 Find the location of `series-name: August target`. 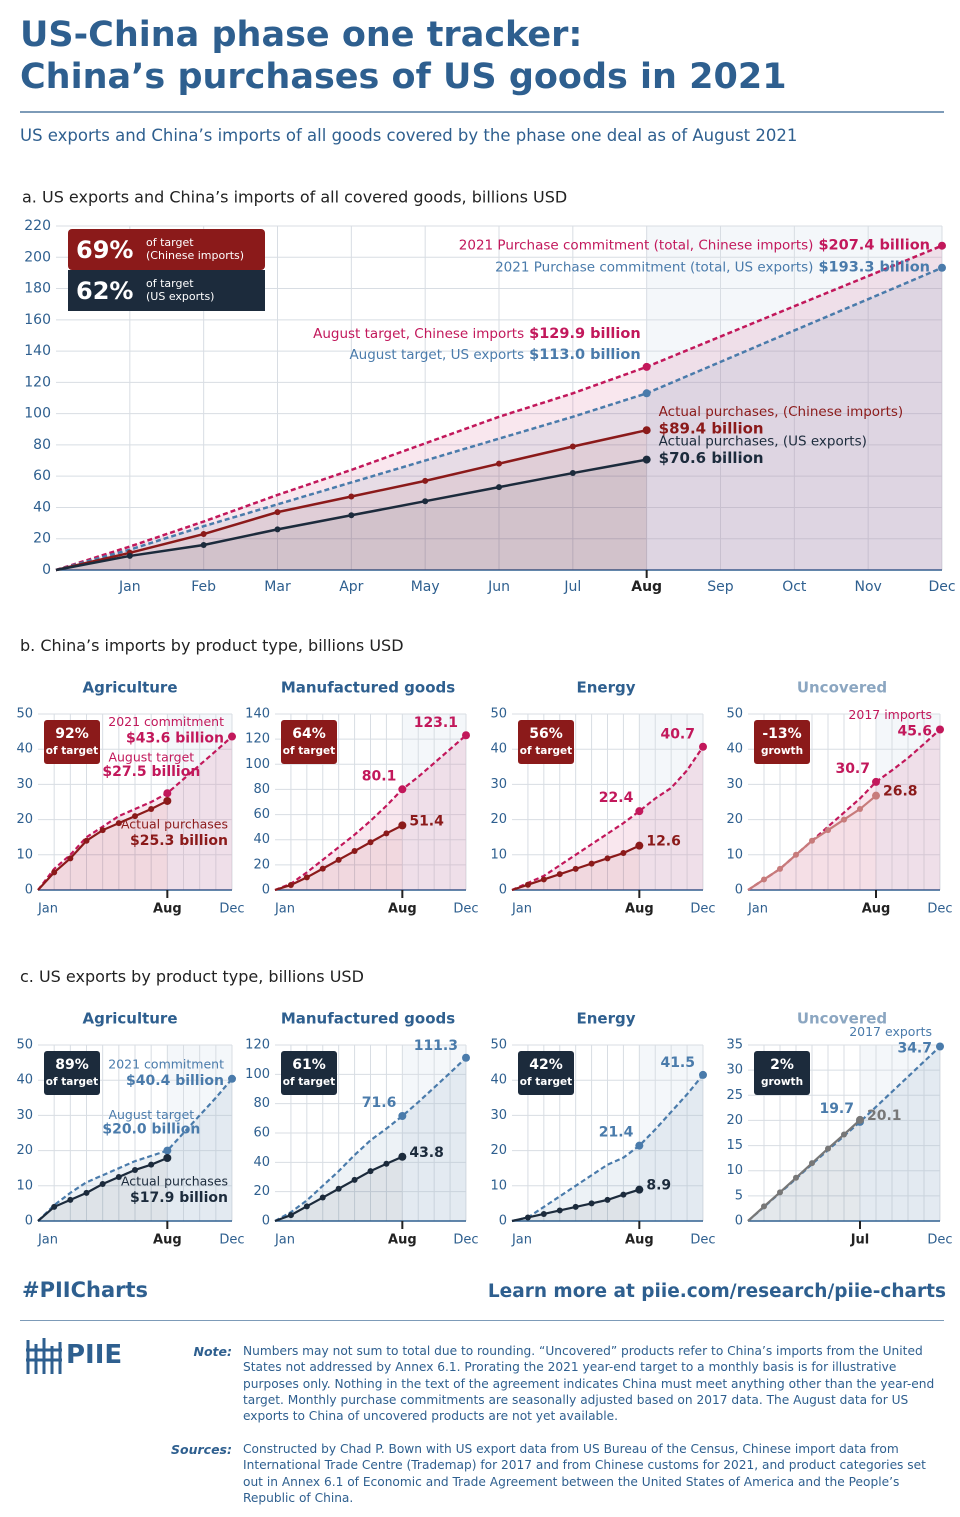

series-name: August target is located at coordinates (151, 1114).